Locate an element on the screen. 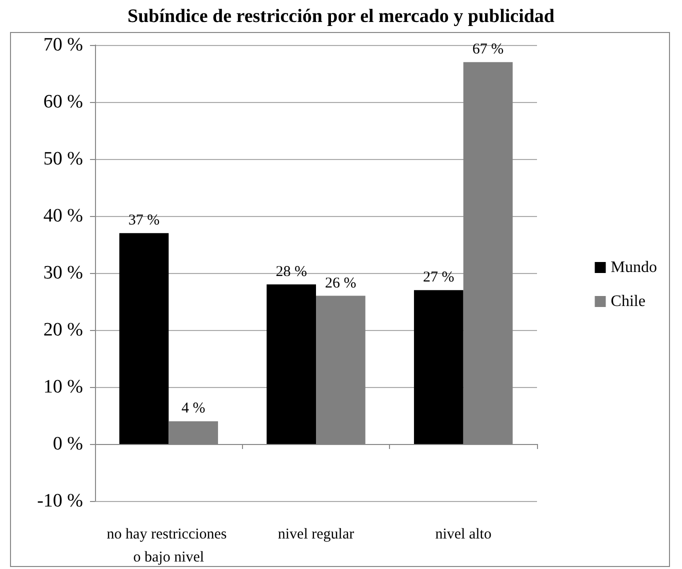 The height and width of the screenshot is (569, 682). y-tick-label: 30 % is located at coordinates (63, 273).